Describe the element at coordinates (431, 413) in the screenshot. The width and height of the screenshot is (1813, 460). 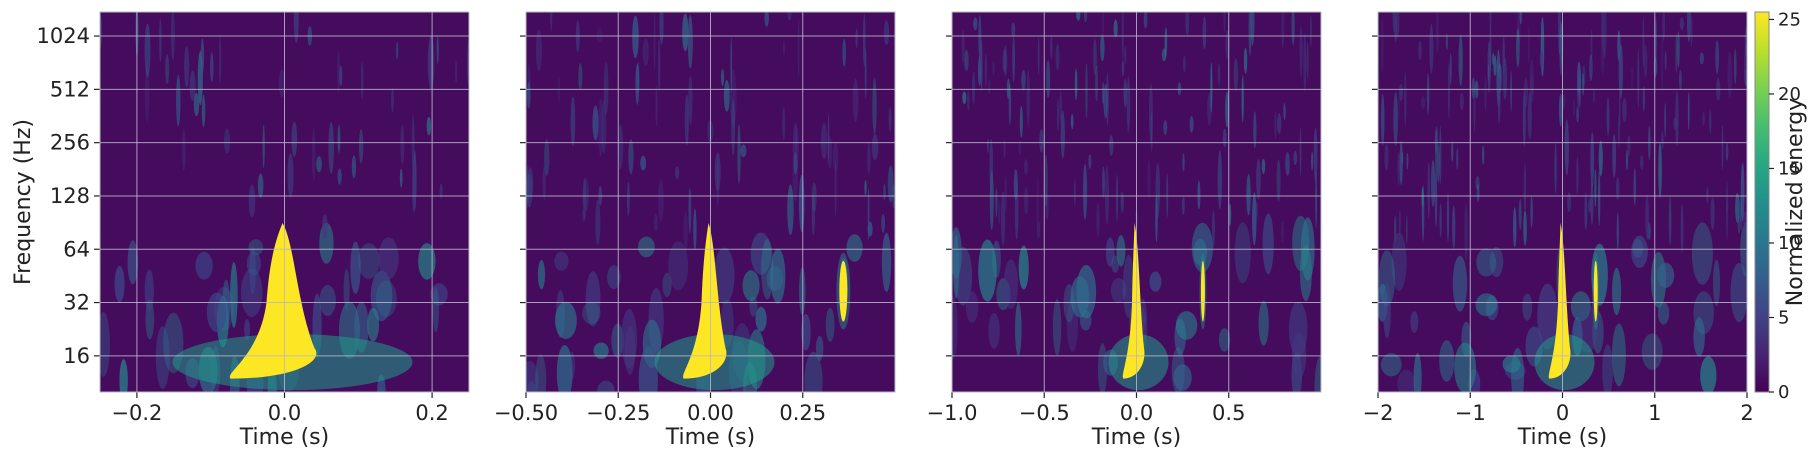
I see `x-tick-label: 0.2` at that location.